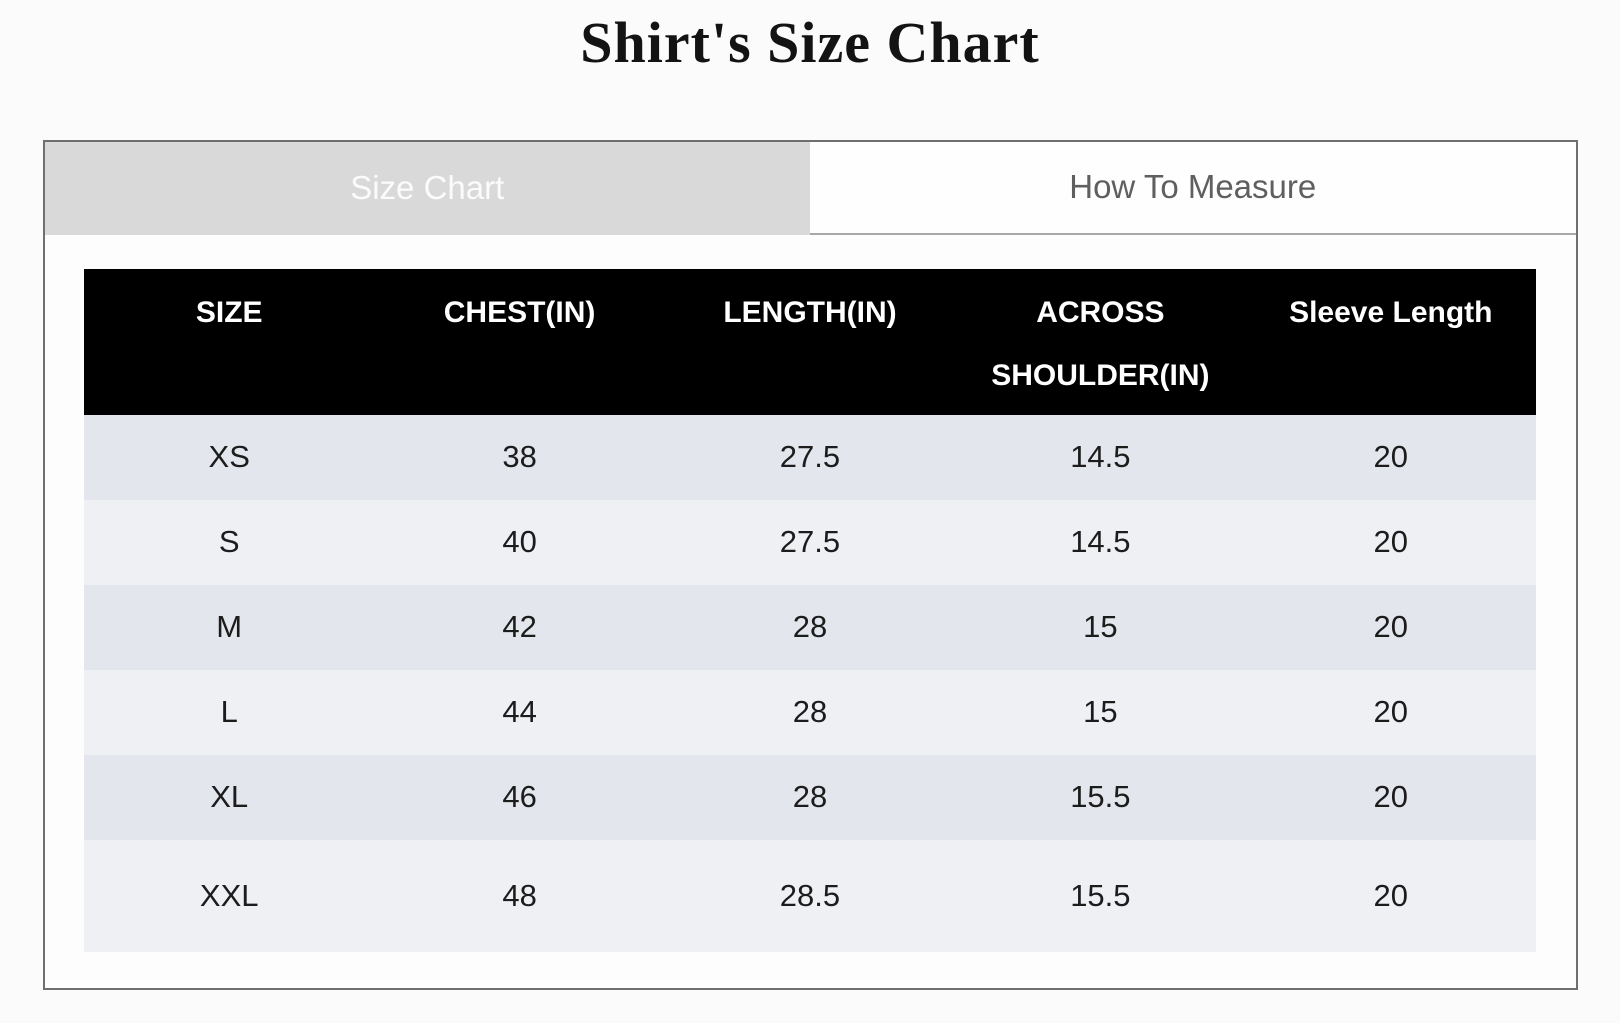  What do you see at coordinates (519, 627) in the screenshot?
I see `table-cell: 42` at bounding box center [519, 627].